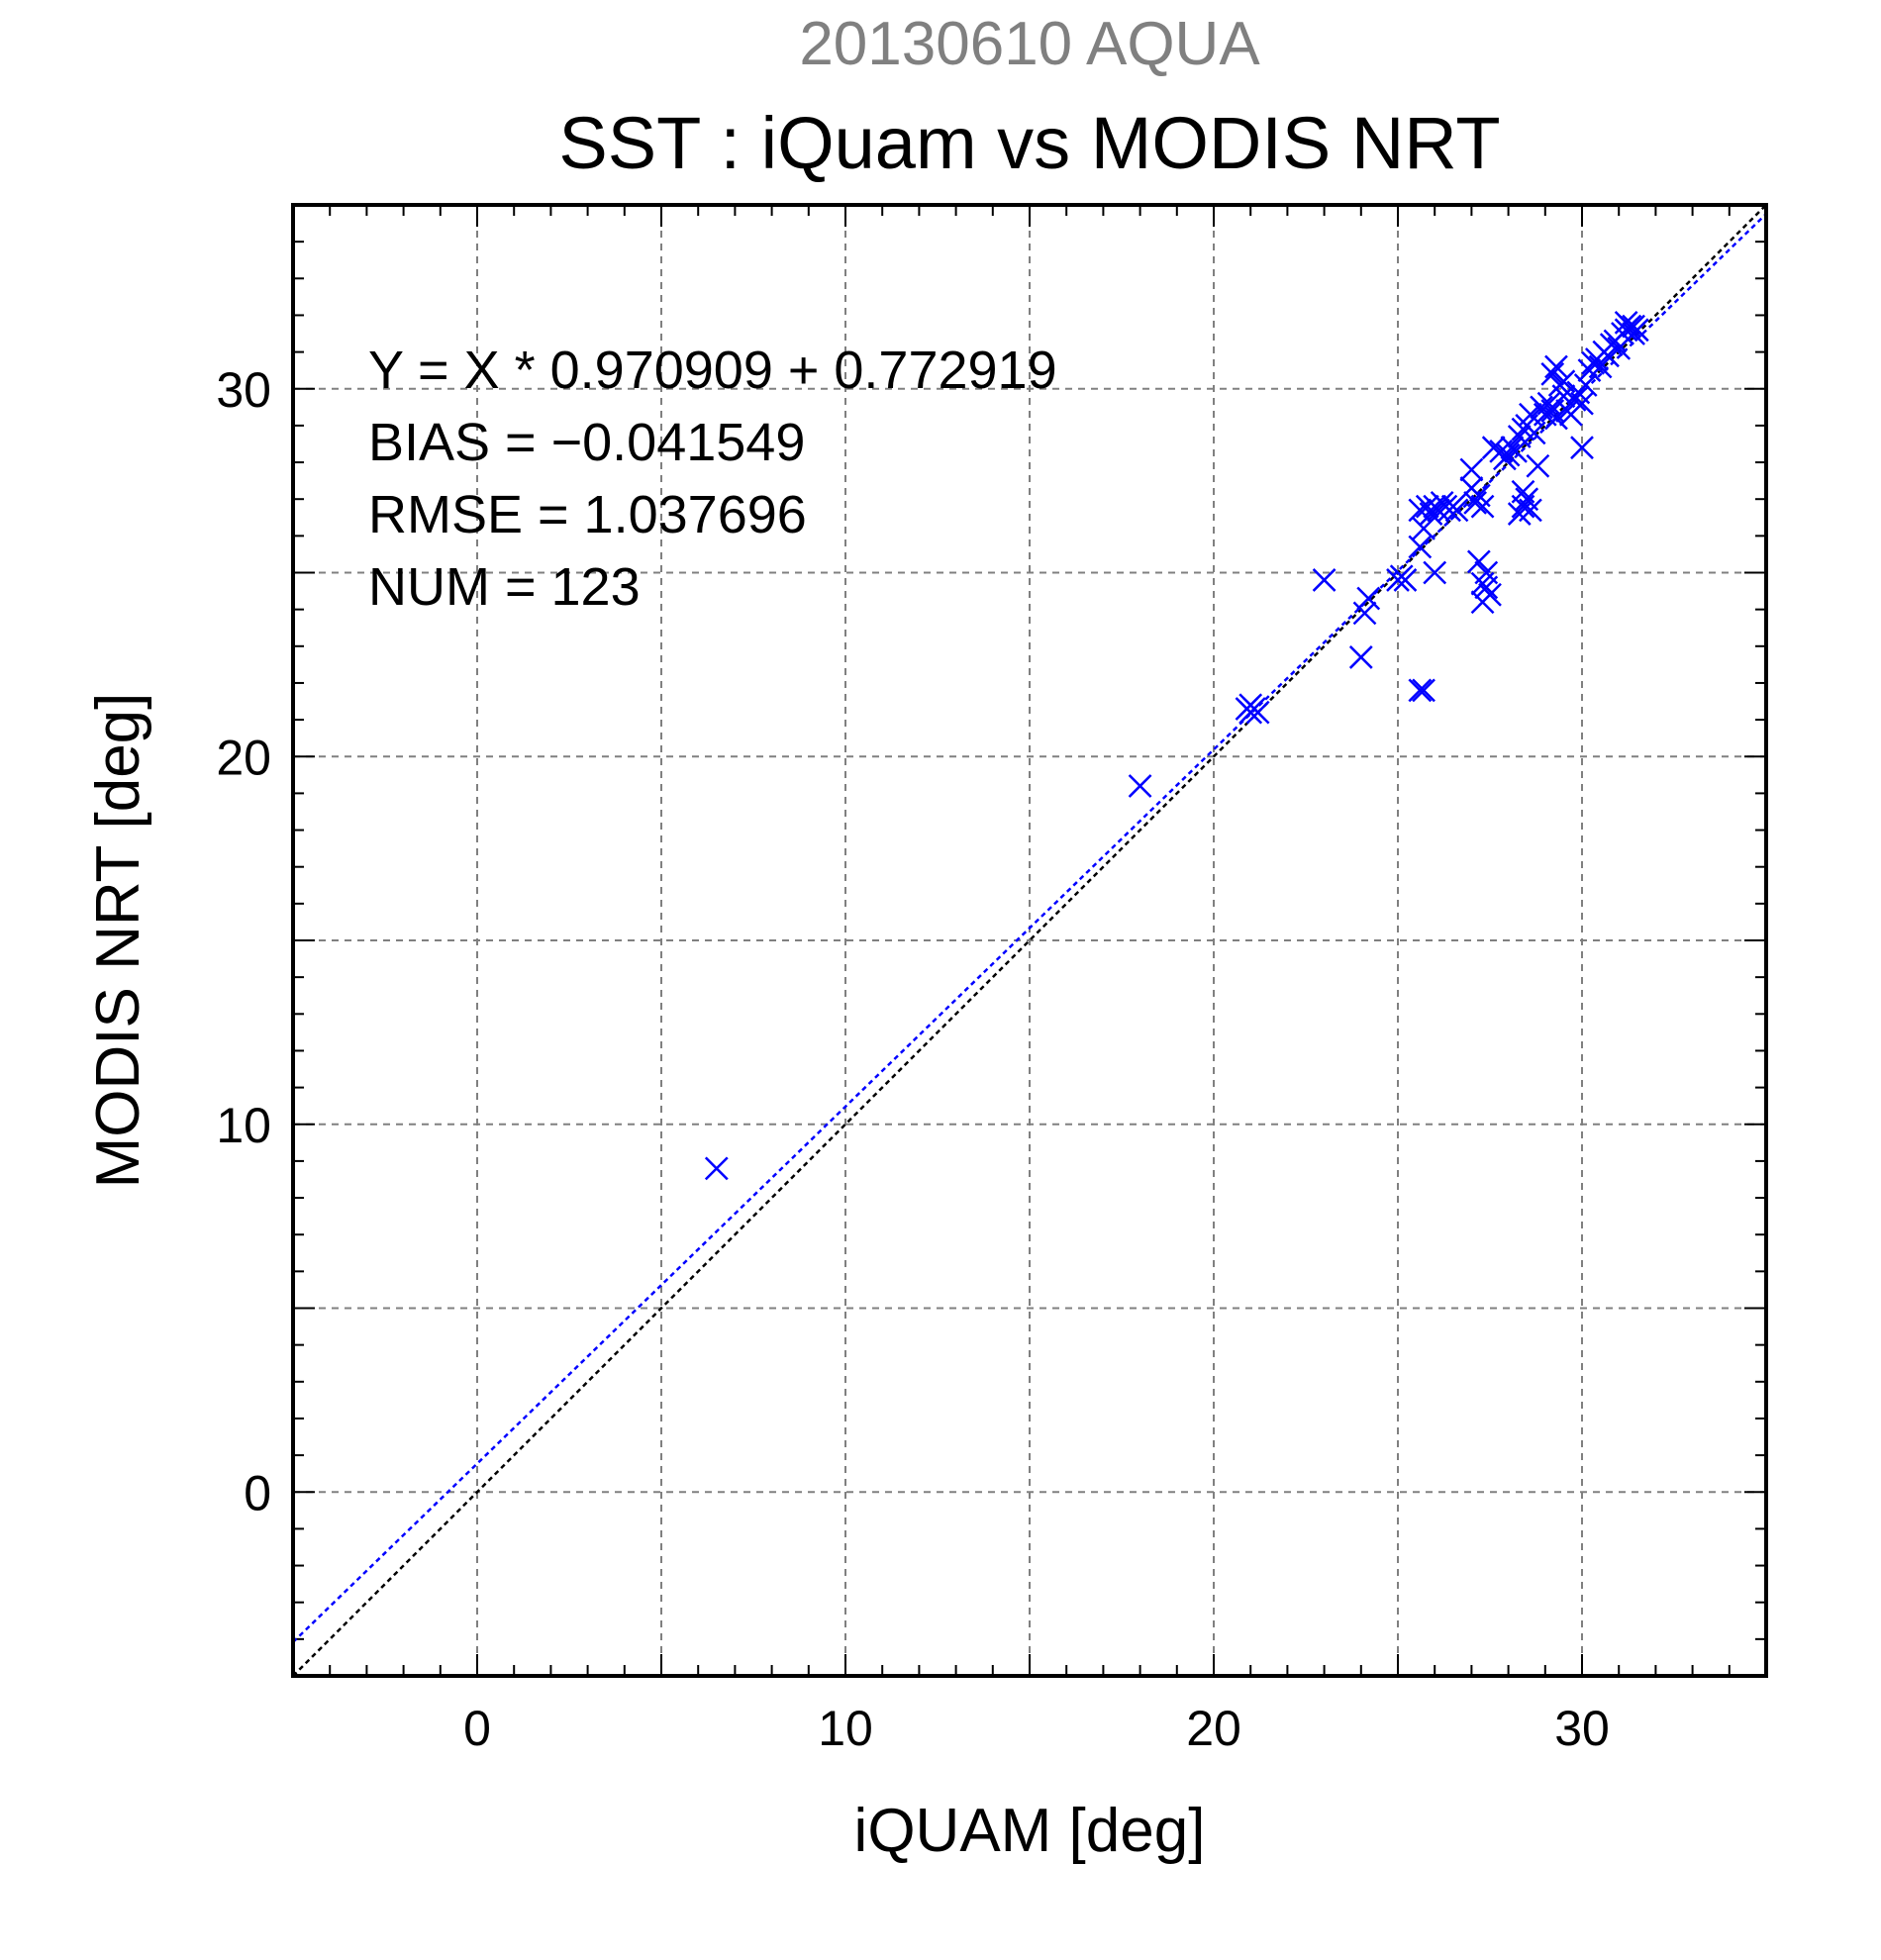  What do you see at coordinates (118, 941) in the screenshot?
I see `y-axis-label: MODIS NRT [deg]` at bounding box center [118, 941].